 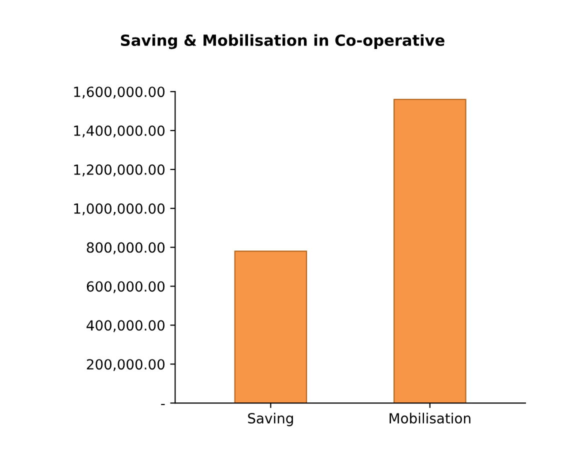 I want to click on y-tick-label: 1,200,000.00, so click(x=119, y=170).